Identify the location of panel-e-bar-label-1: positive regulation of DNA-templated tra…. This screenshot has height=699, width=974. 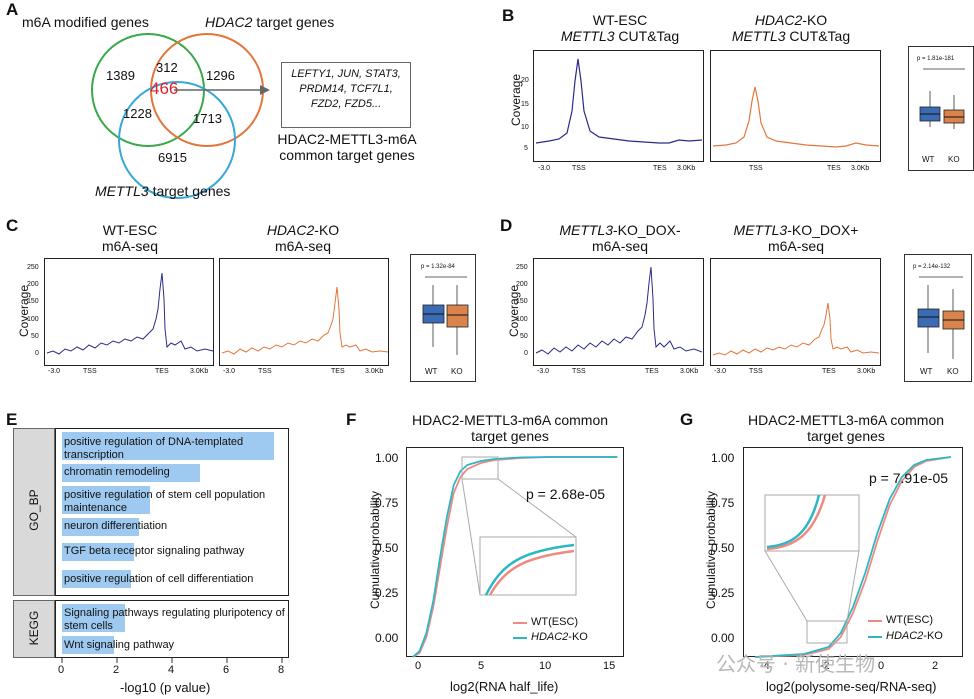
(154, 448).